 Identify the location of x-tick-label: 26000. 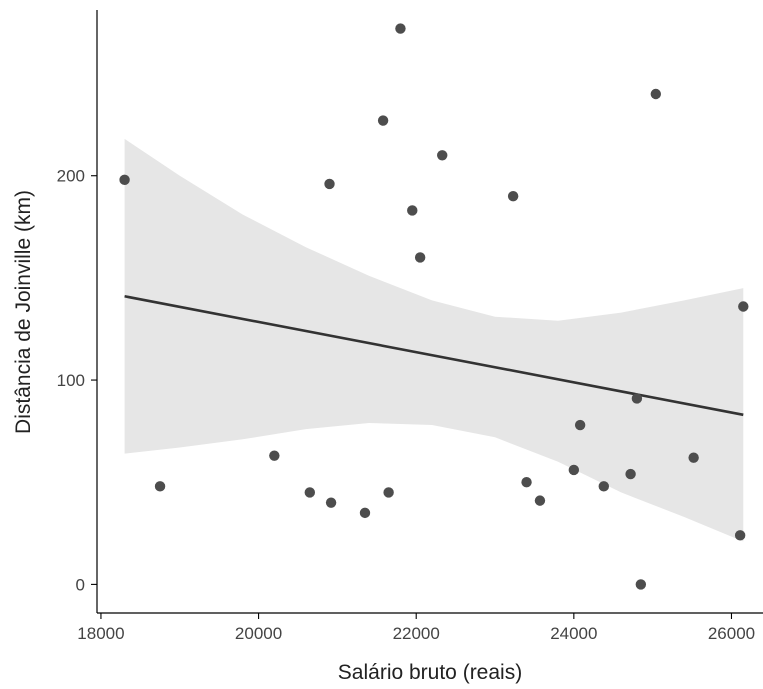
(731, 633).